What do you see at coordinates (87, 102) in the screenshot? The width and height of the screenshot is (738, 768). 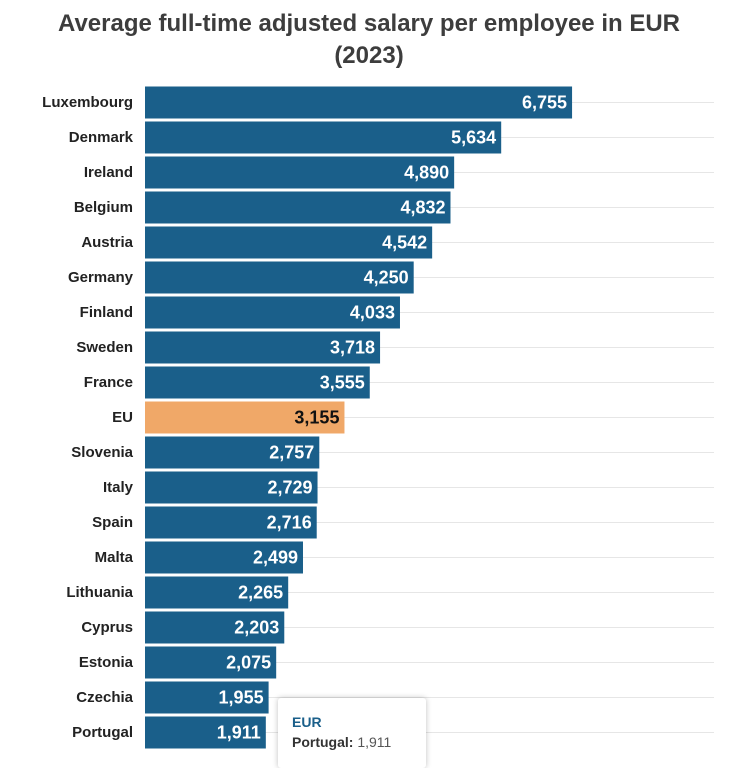 I see `category-label: Luxembourg` at bounding box center [87, 102].